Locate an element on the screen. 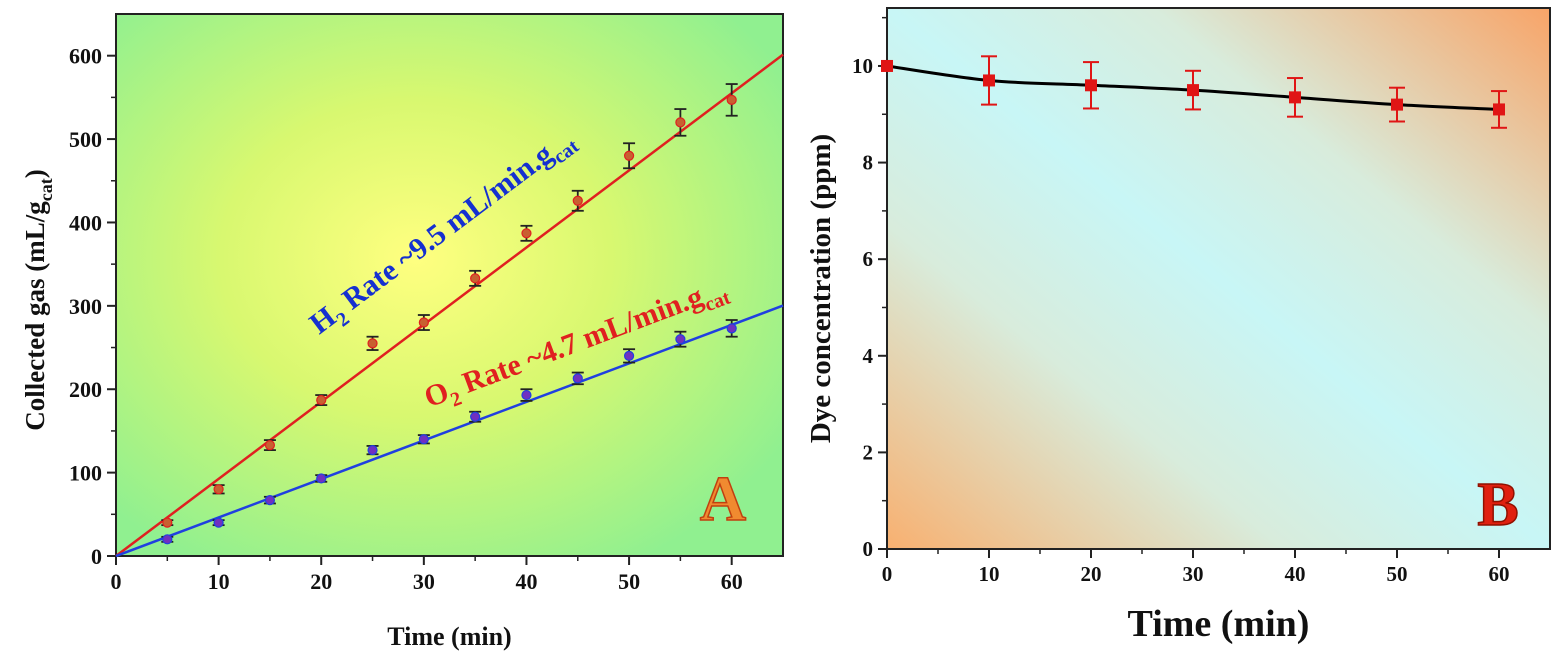 Image resolution: width=1561 pixels, height=660 pixels. panel-b-x-tick-label: 40 is located at coordinates (1295, 574).